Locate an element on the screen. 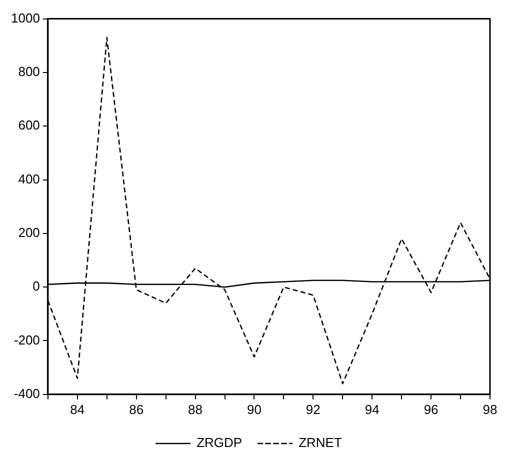 The width and height of the screenshot is (512, 468). y-tick-label: 600 is located at coordinates (29, 125).